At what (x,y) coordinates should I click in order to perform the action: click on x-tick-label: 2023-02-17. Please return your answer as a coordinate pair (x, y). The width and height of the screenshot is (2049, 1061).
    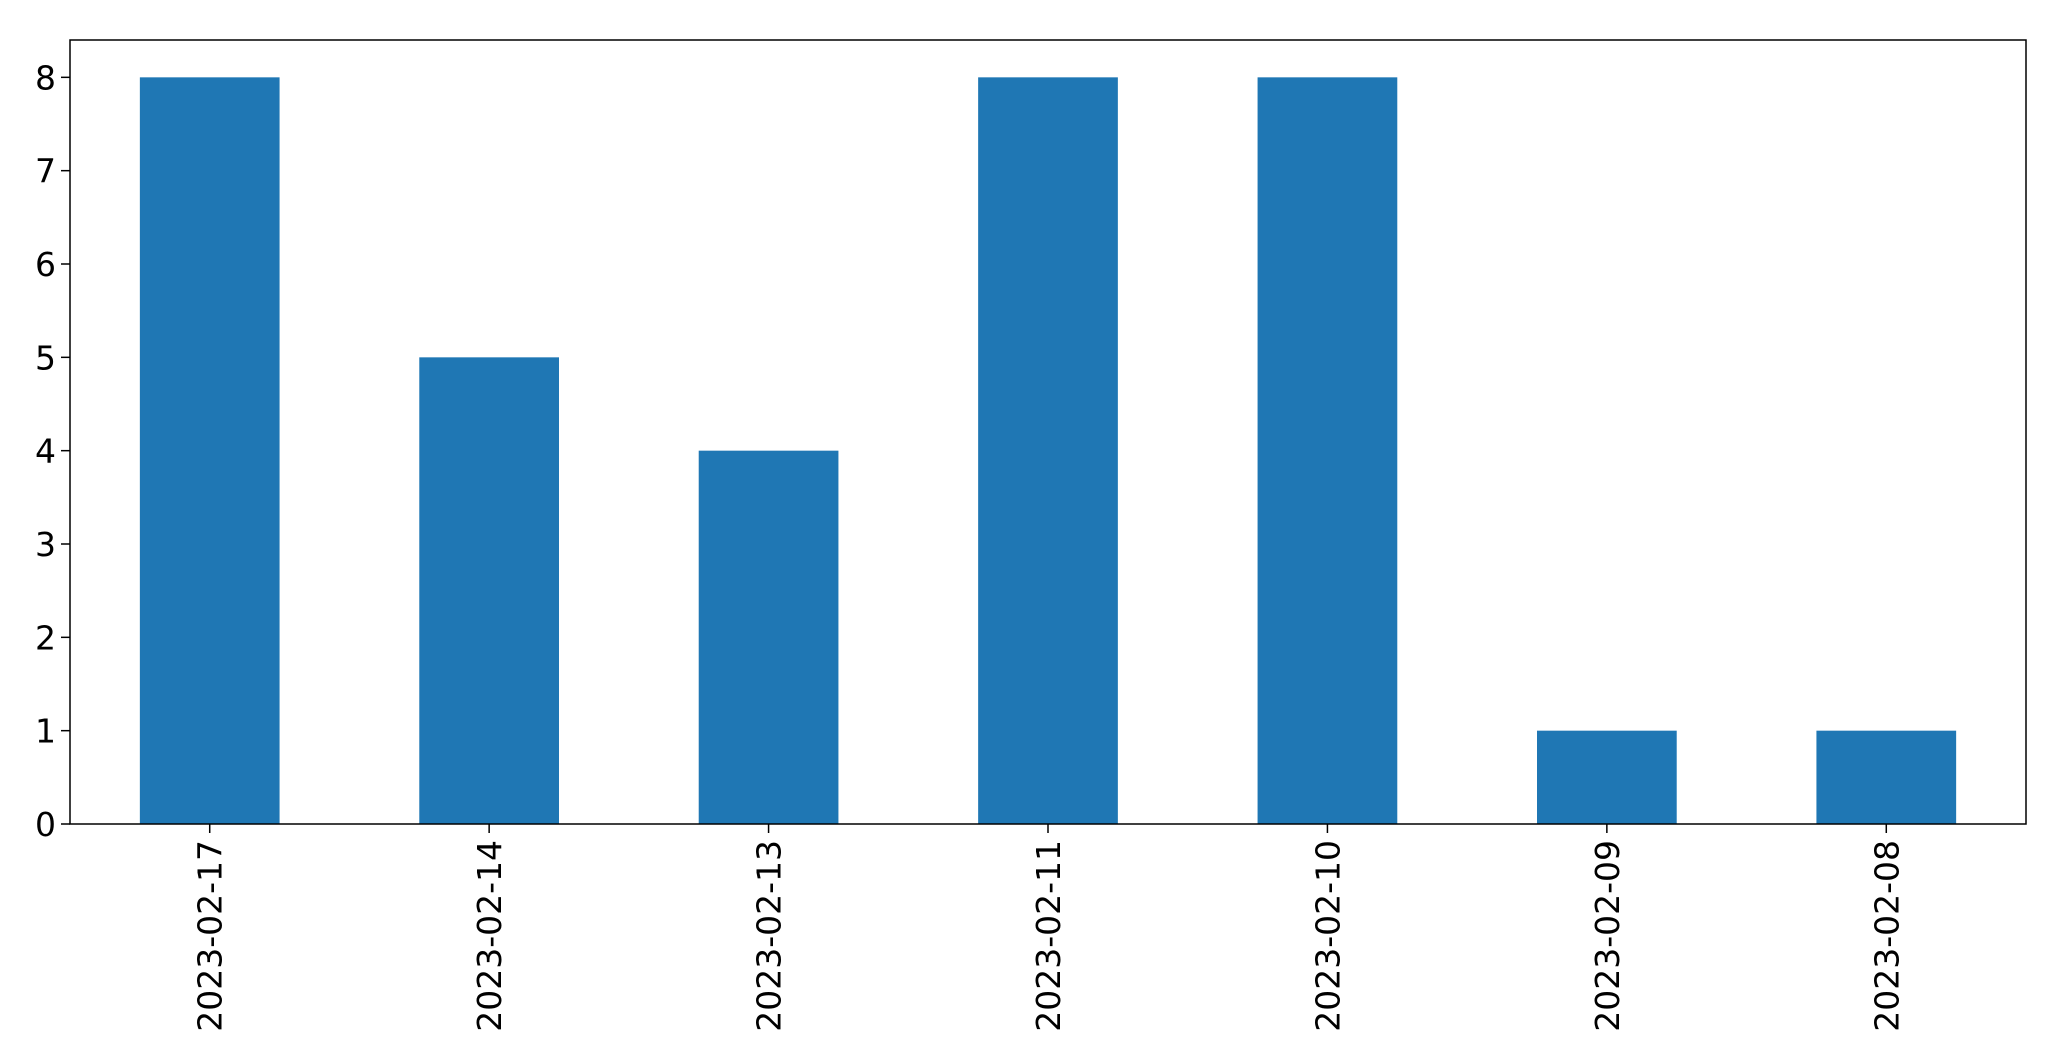
    Looking at the image, I should click on (210, 936).